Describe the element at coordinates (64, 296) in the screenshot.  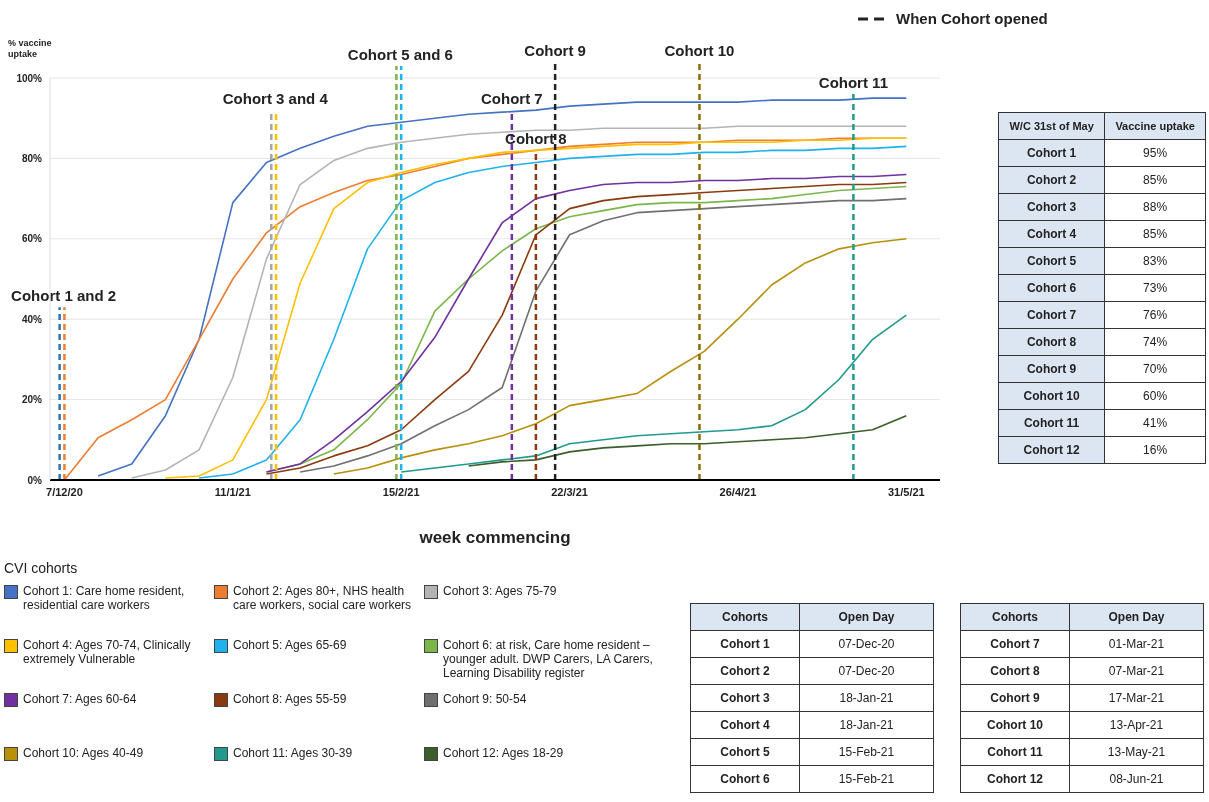
I see `ref-line-label: Cohort 1 and 2` at that location.